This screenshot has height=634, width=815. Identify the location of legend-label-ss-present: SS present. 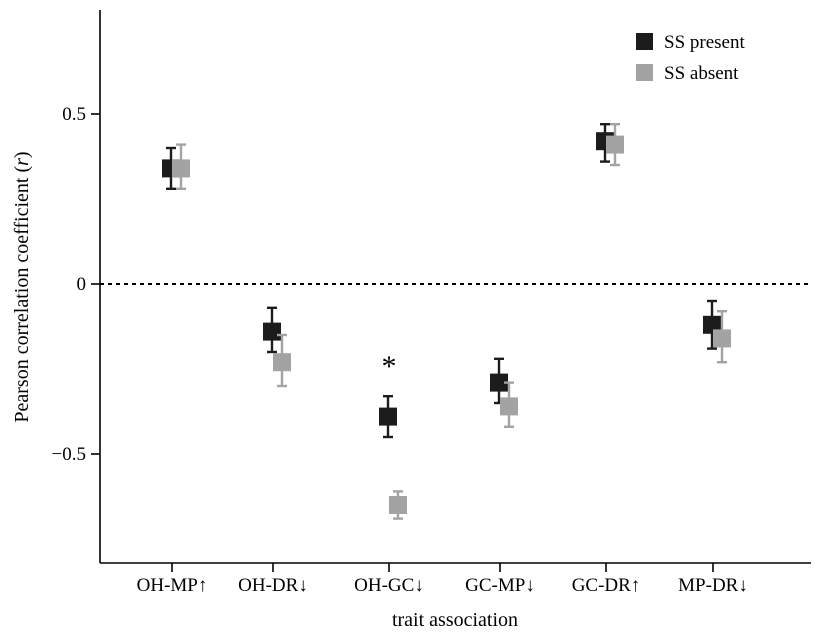
(704, 42).